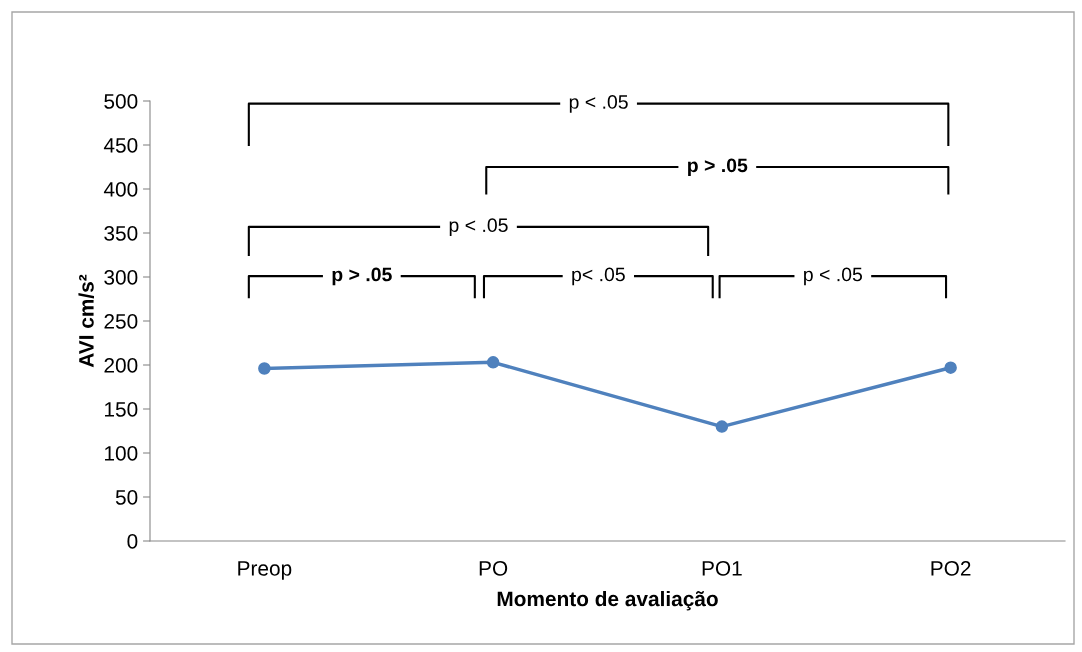  I want to click on x-tick-label: PO, so click(493, 568).